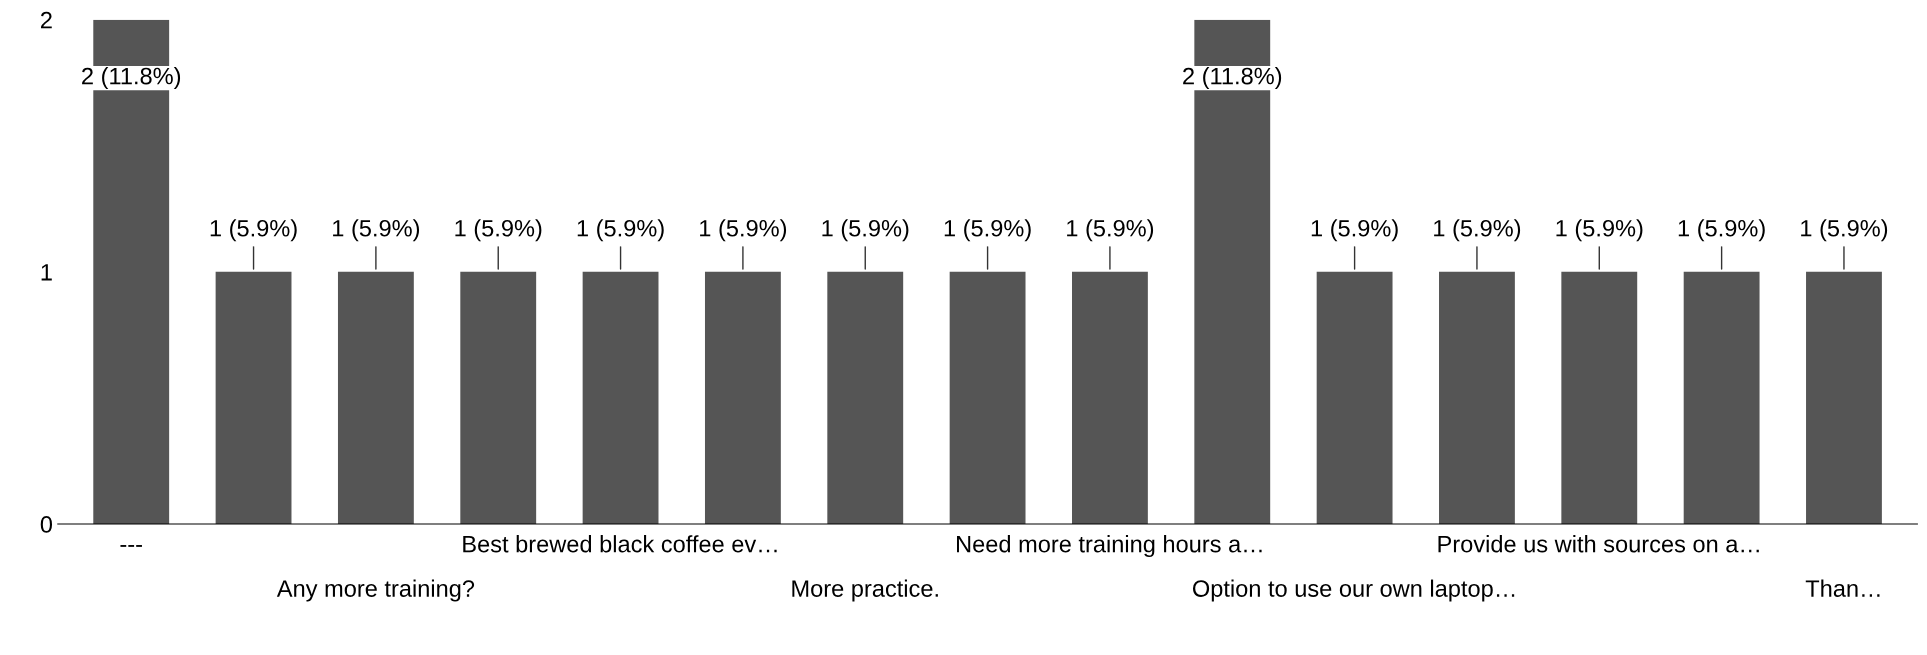 This screenshot has height=655, width=1927. I want to click on x-tick-label: ---, so click(131, 546).